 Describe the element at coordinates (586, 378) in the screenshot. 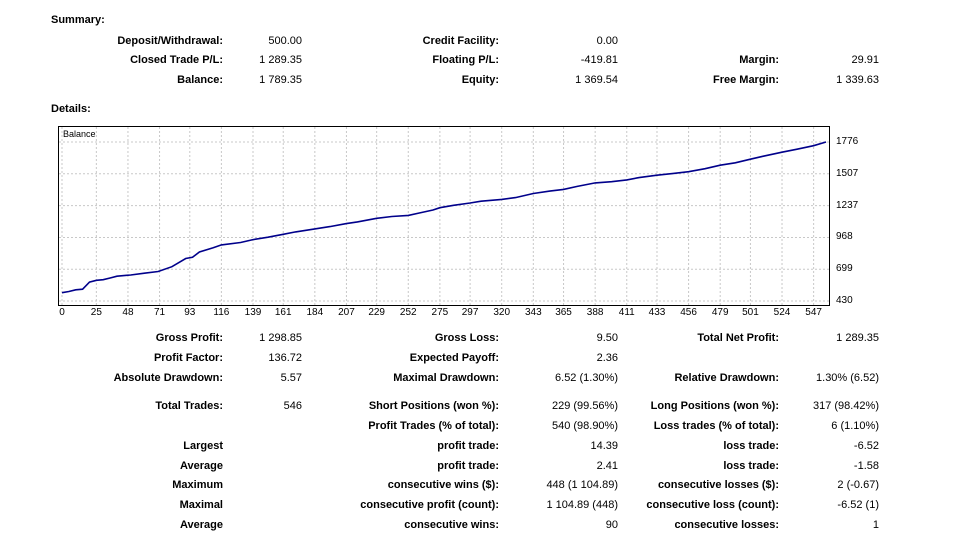

I see `stat-value: 6.52 (1.30%)` at that location.